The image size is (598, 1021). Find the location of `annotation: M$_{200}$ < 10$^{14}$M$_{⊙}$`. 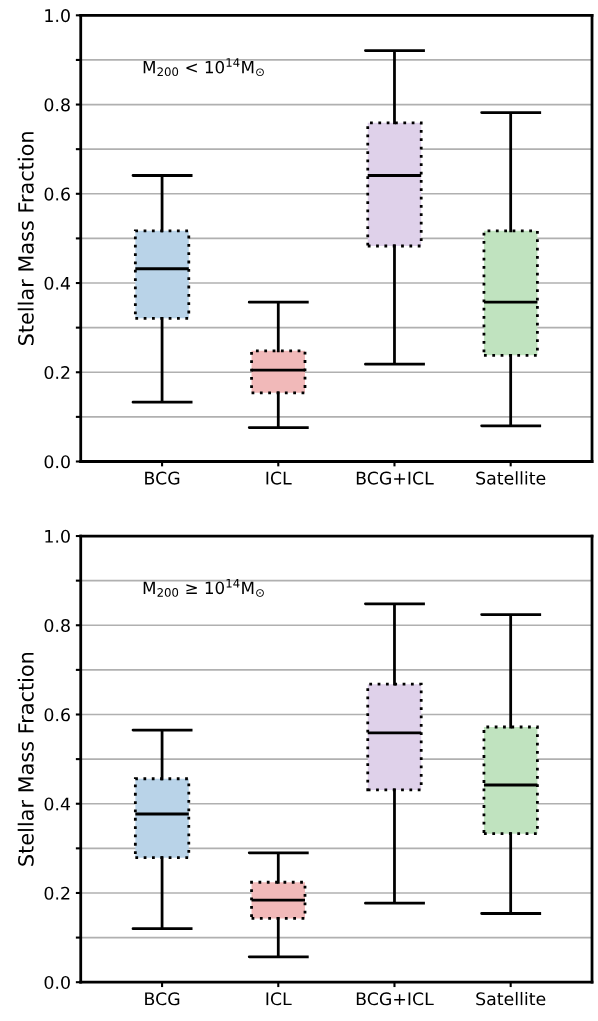

annotation: M$_{200}$ < 10$^{14}$M$_{⊙}$ is located at coordinates (203, 67).